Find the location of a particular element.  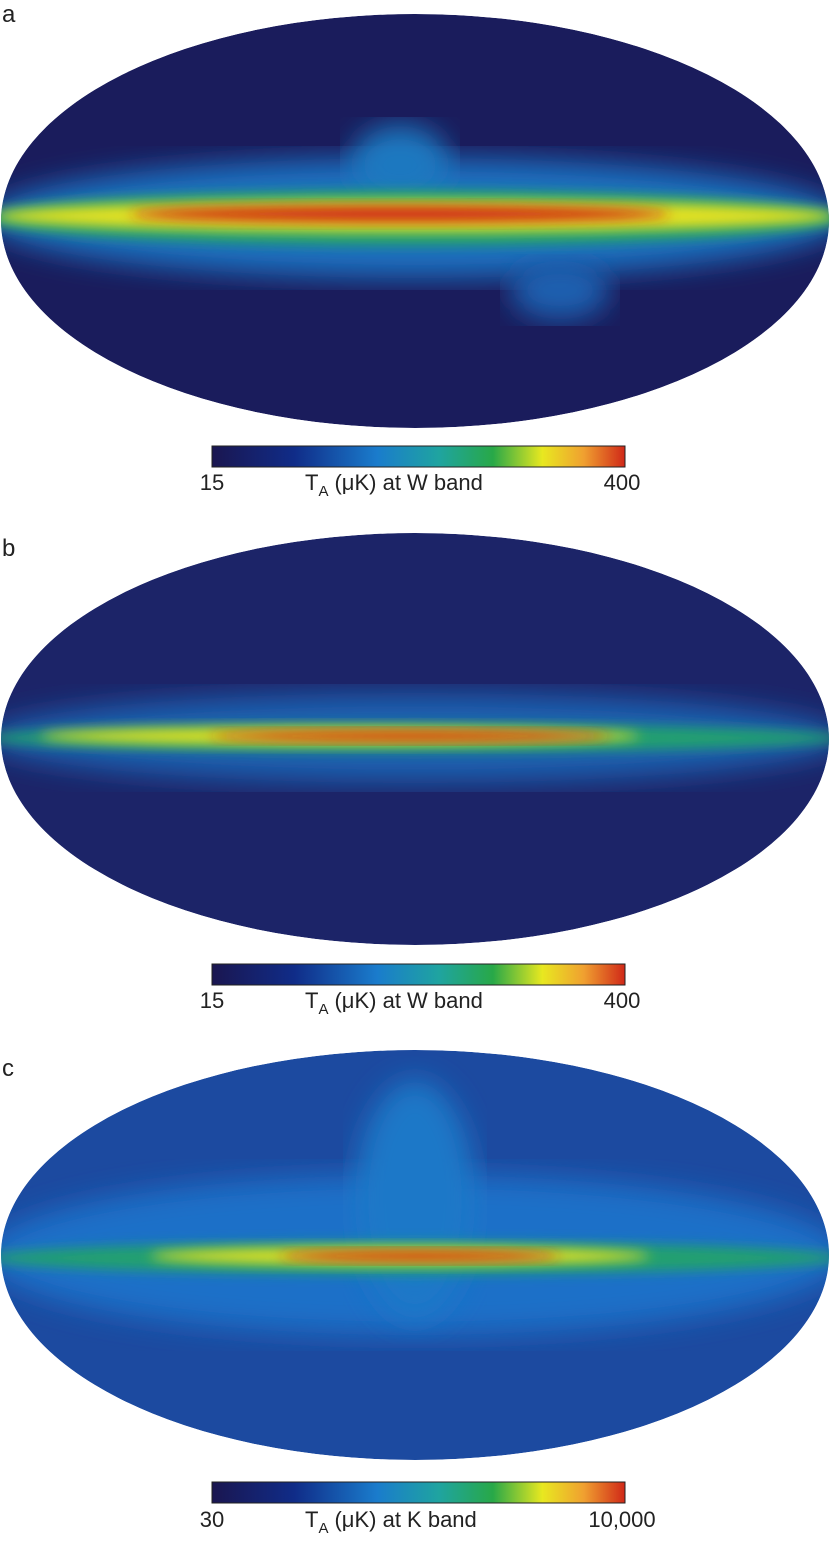

panel-label: a is located at coordinates (9, 14).